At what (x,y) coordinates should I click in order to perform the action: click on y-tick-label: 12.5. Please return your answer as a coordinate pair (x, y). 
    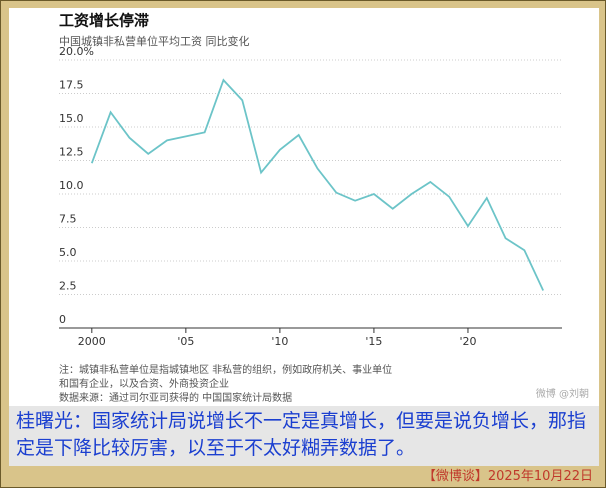
    Looking at the image, I should click on (71, 152).